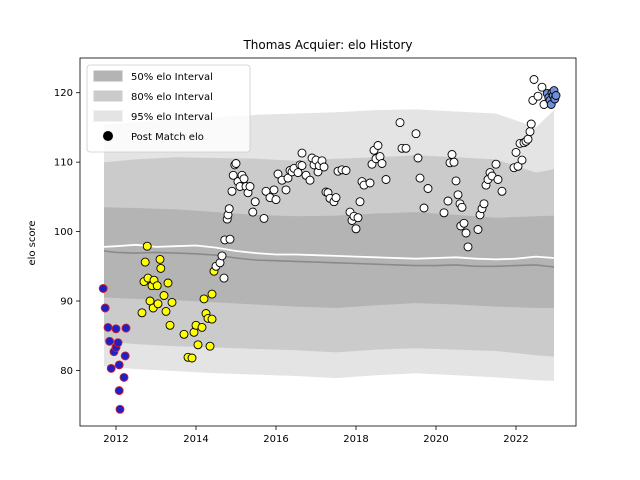 This screenshot has height=480, width=640. What do you see at coordinates (63, 232) in the screenshot?
I see `y-tick-label: 100` at bounding box center [63, 232].